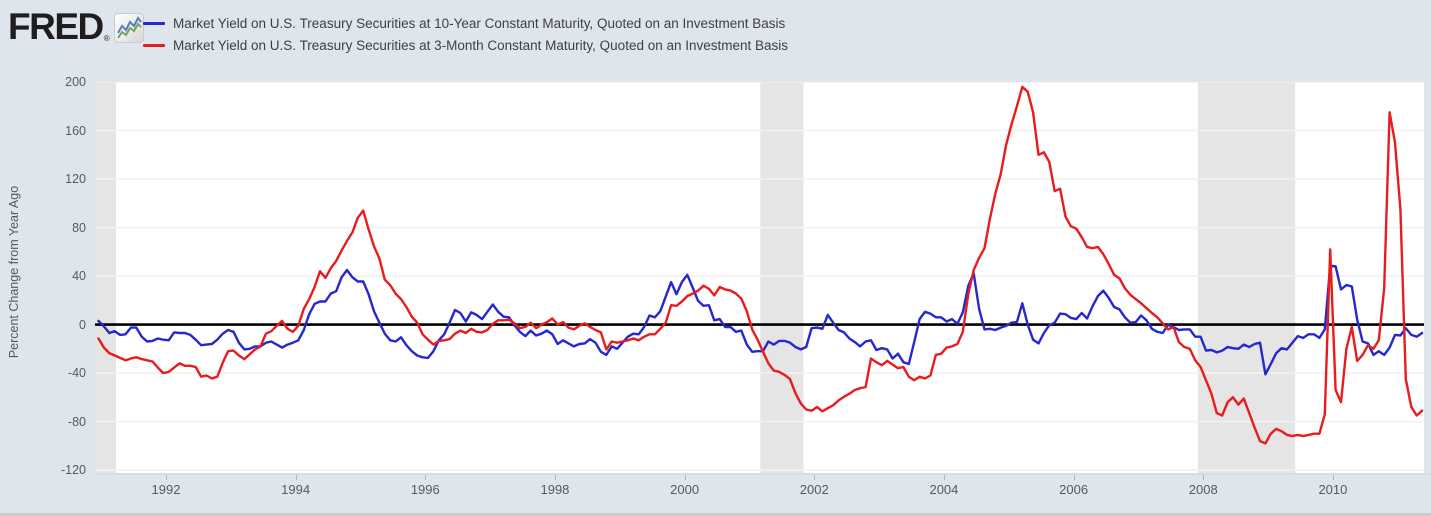 The image size is (1431, 516). What do you see at coordinates (814, 489) in the screenshot?
I see `x-tick-label: 2002` at bounding box center [814, 489].